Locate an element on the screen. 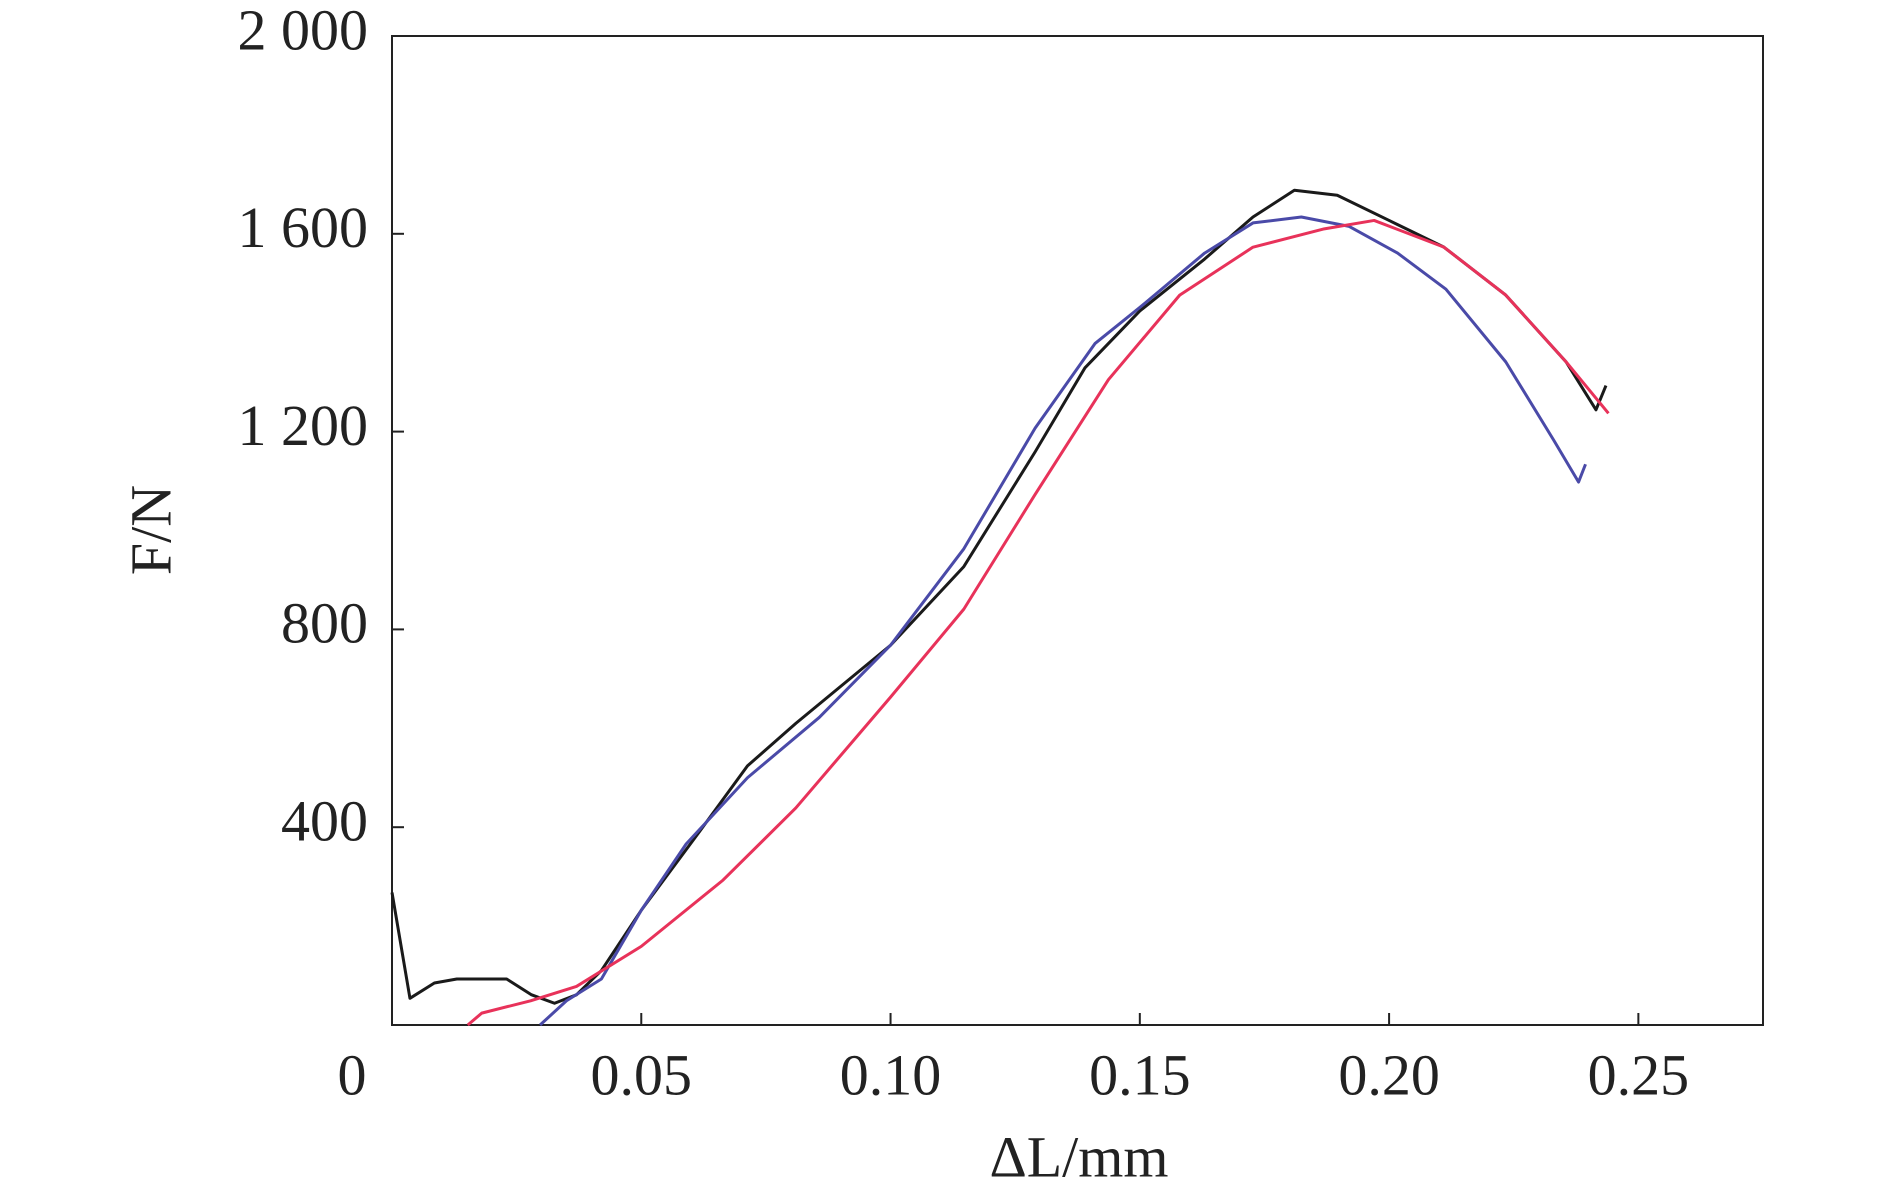  x-tick-label: 0.15 is located at coordinates (1140, 1074).